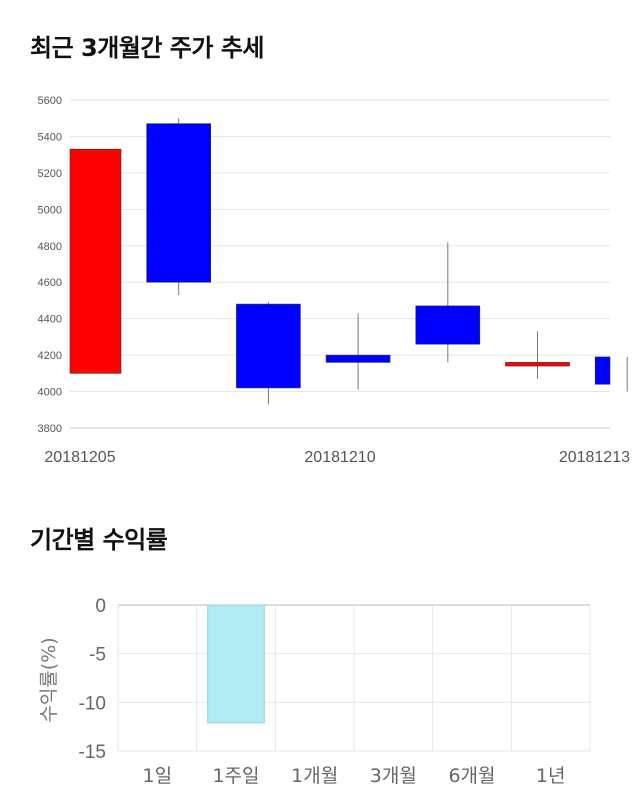 The width and height of the screenshot is (640, 810). I want to click on x-tick-label: 1주일, so click(235, 776).